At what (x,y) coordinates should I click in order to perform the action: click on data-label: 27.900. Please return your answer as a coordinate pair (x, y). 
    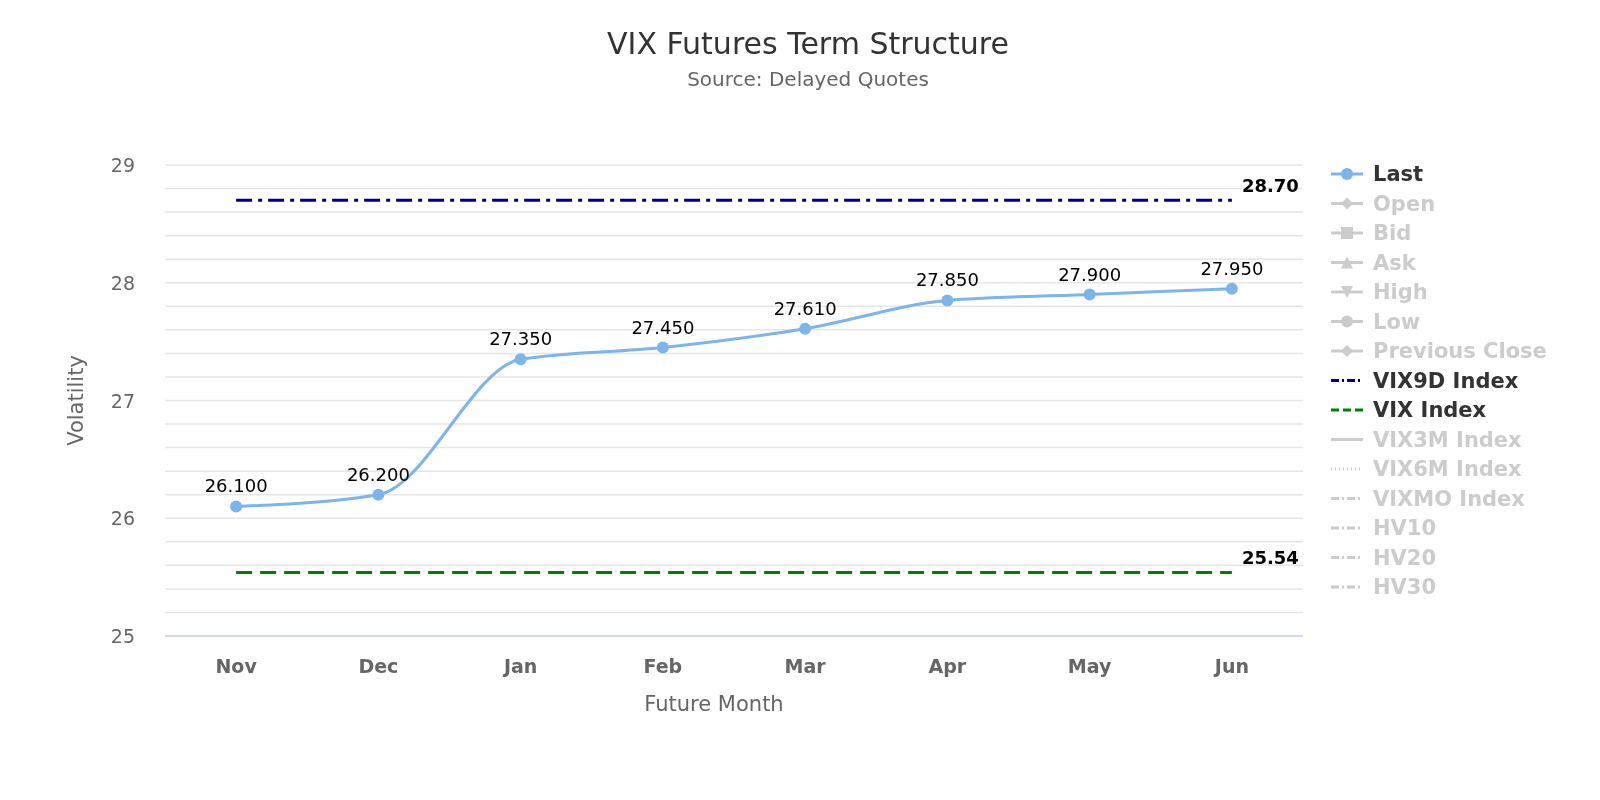
    Looking at the image, I should click on (1090, 274).